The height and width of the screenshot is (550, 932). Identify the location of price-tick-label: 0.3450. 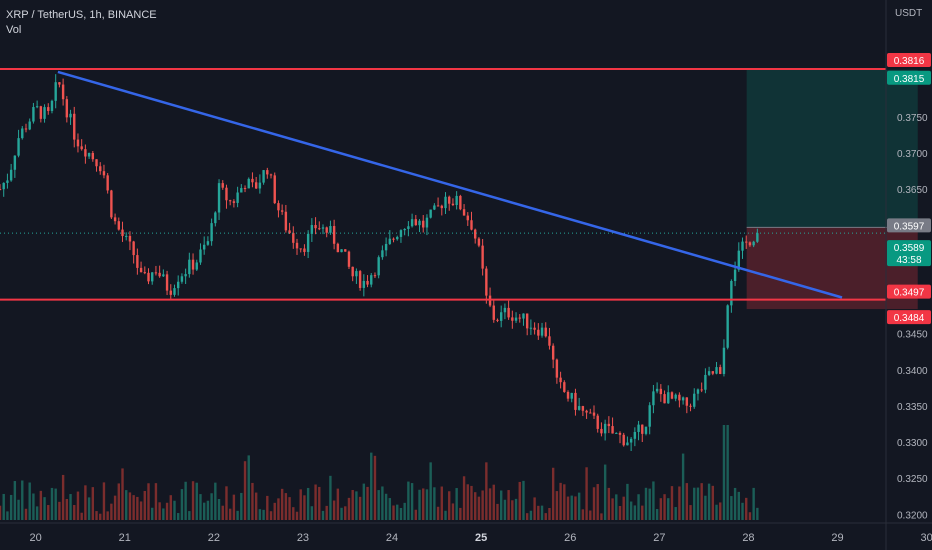
(912, 335).